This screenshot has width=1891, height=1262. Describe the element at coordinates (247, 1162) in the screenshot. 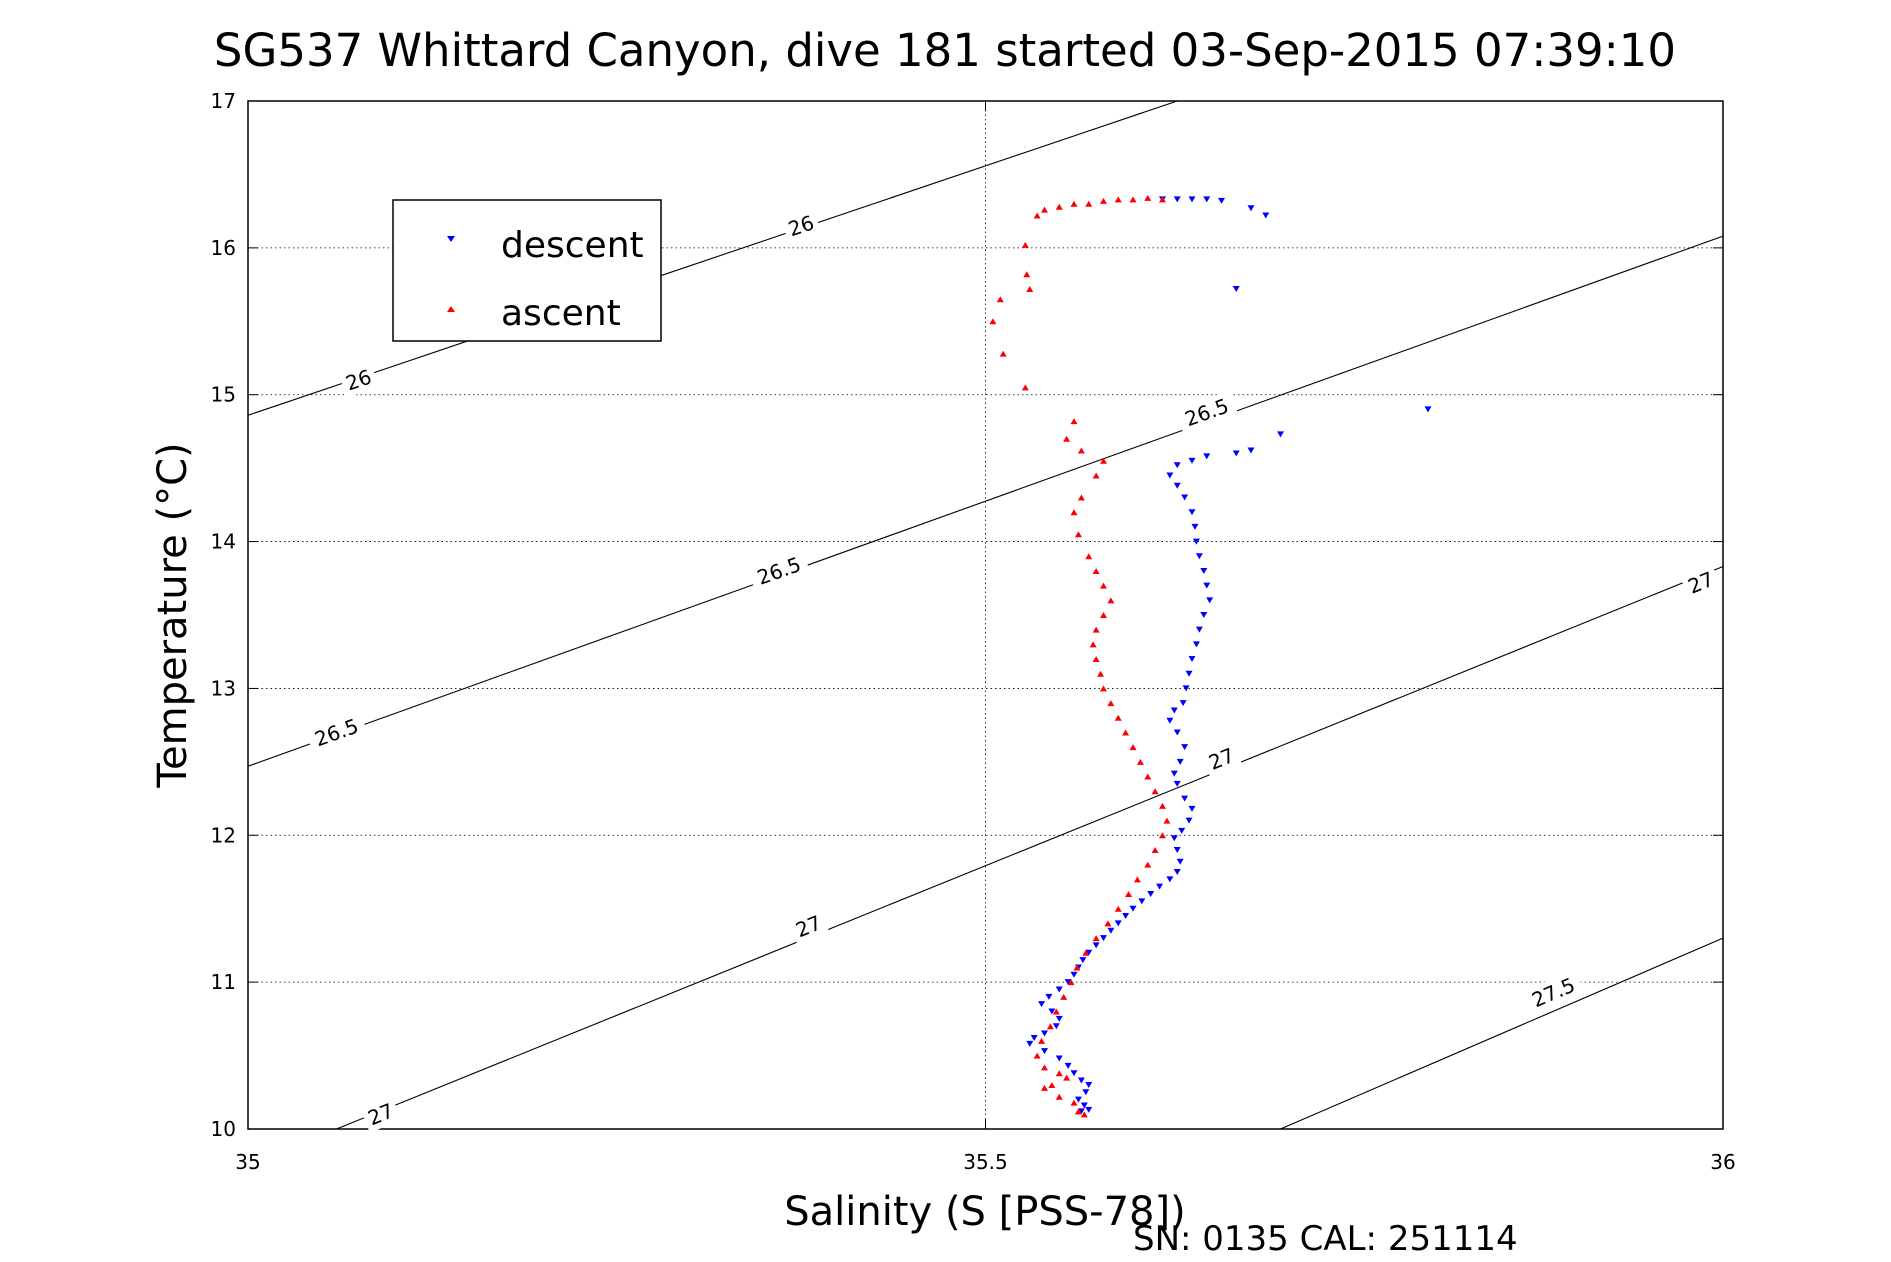

I see `x-tick-label: 35` at that location.